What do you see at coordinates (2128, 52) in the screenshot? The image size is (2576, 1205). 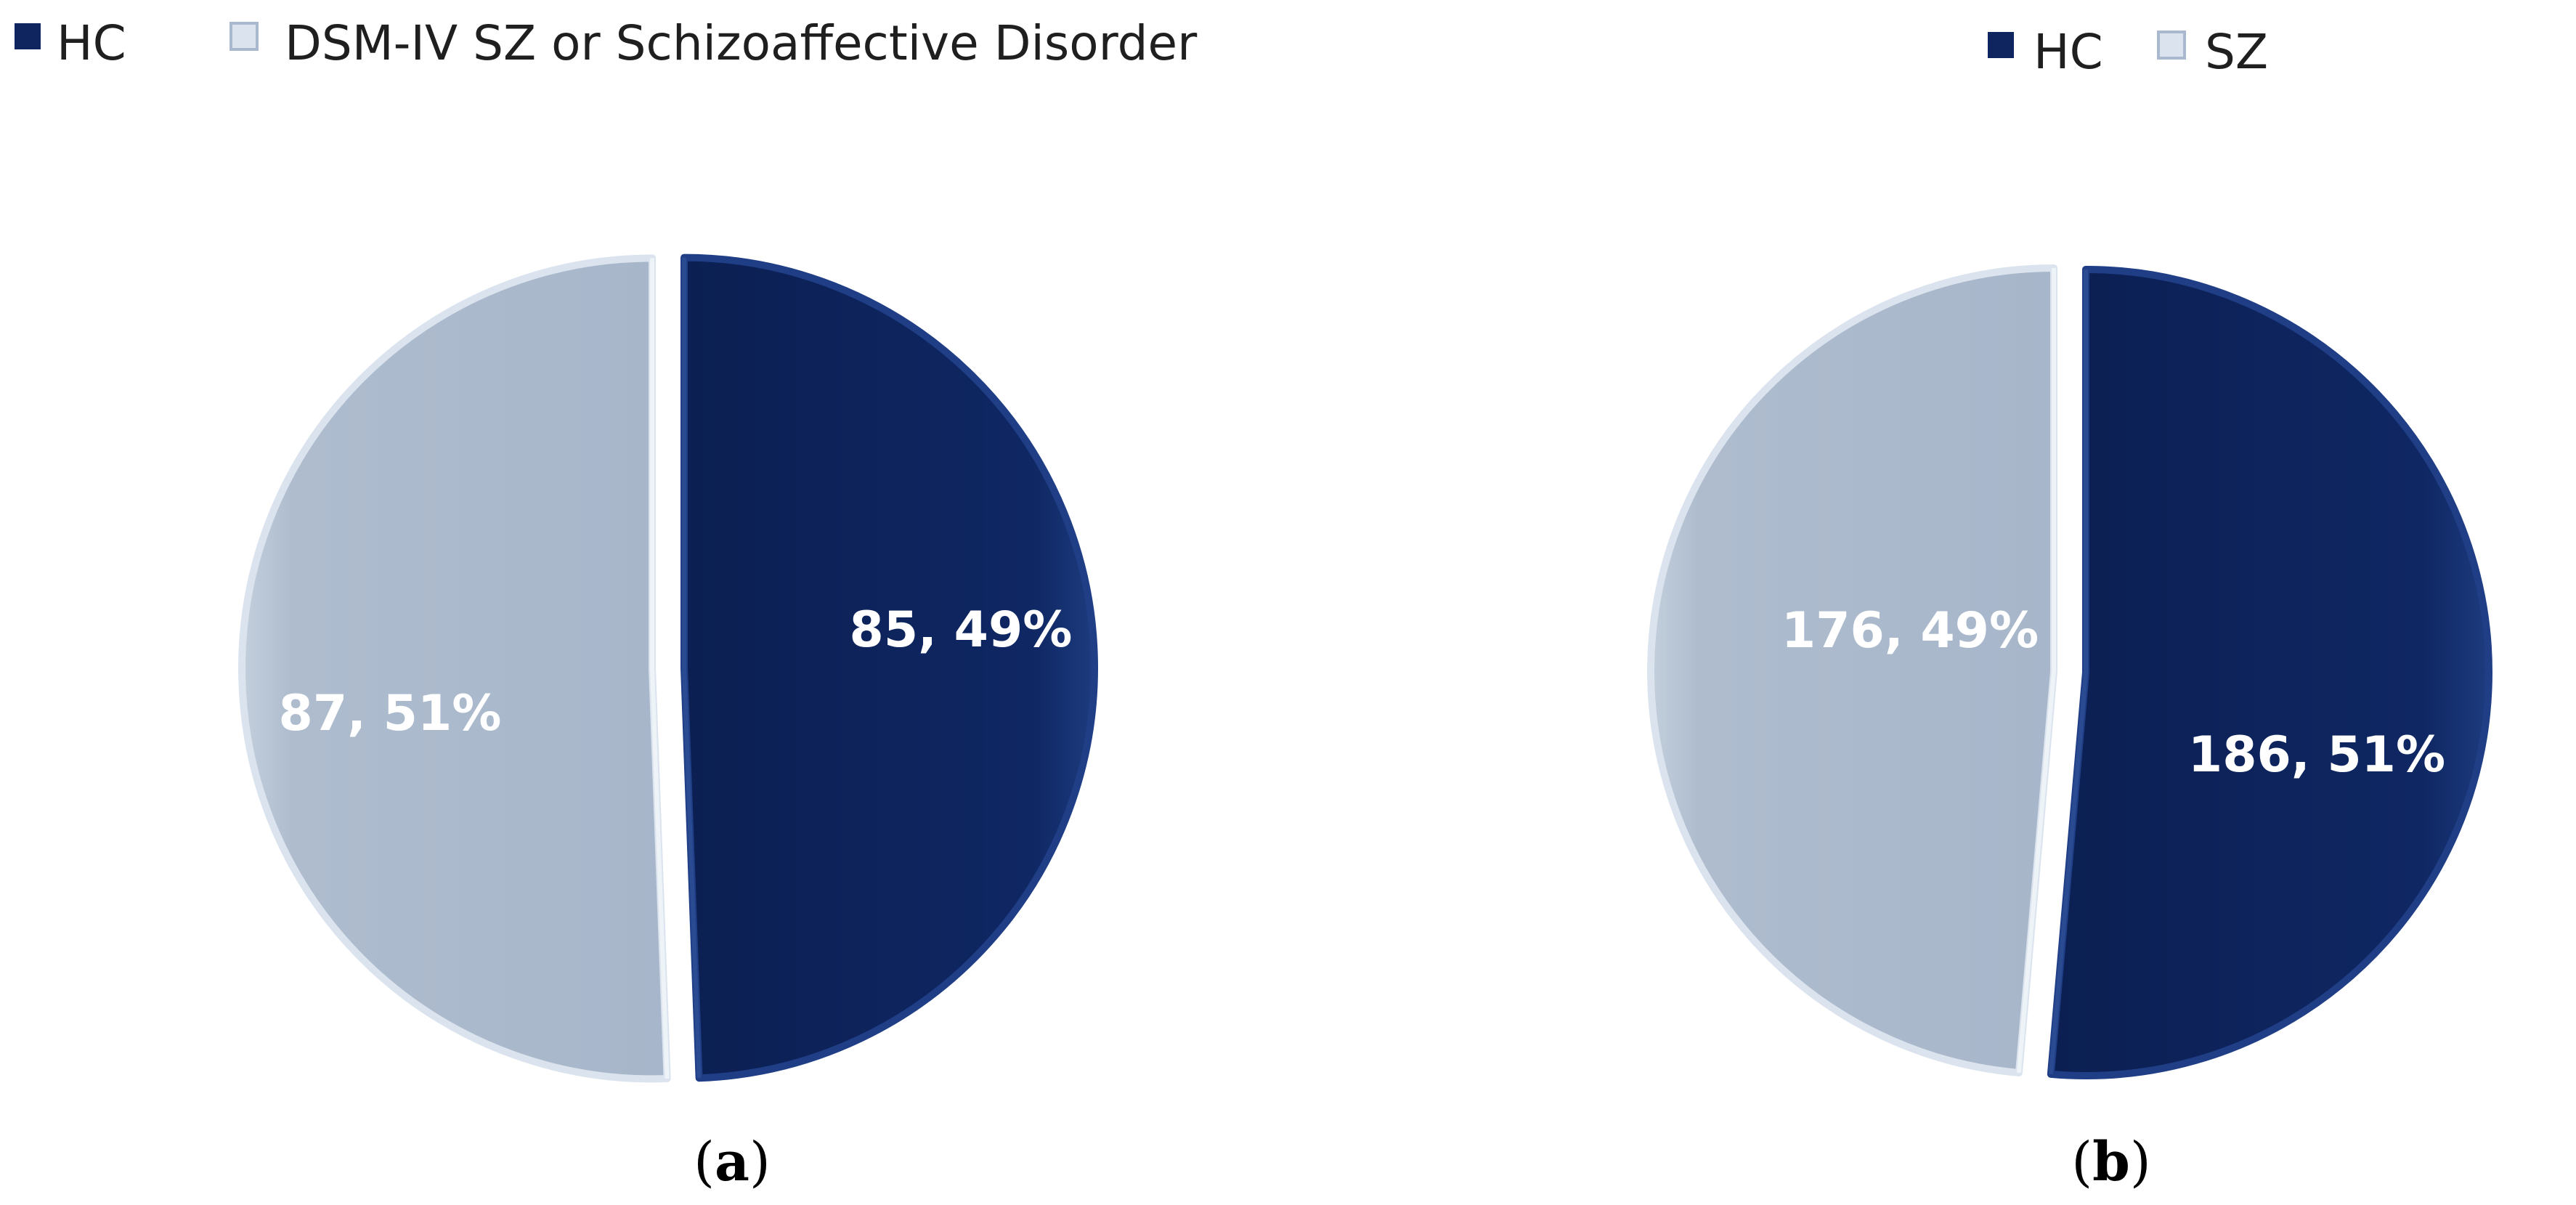 I see `legend-b: HC SZ` at bounding box center [2128, 52].